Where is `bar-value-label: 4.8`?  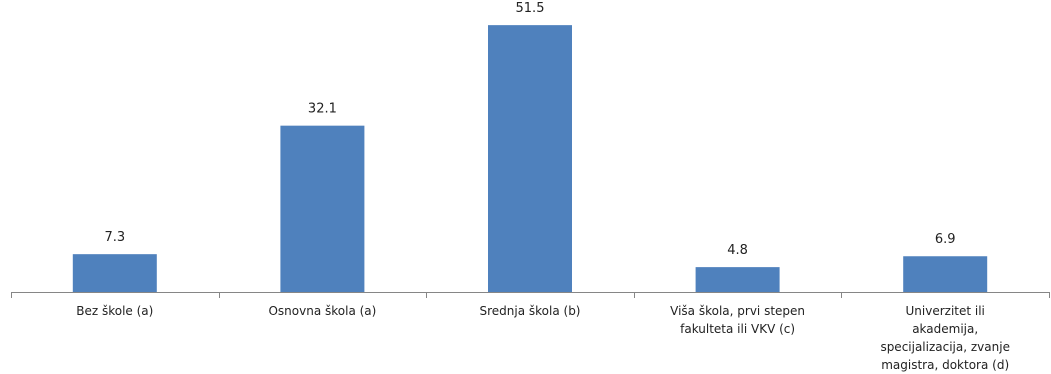
bar-value-label: 4.8 is located at coordinates (737, 250).